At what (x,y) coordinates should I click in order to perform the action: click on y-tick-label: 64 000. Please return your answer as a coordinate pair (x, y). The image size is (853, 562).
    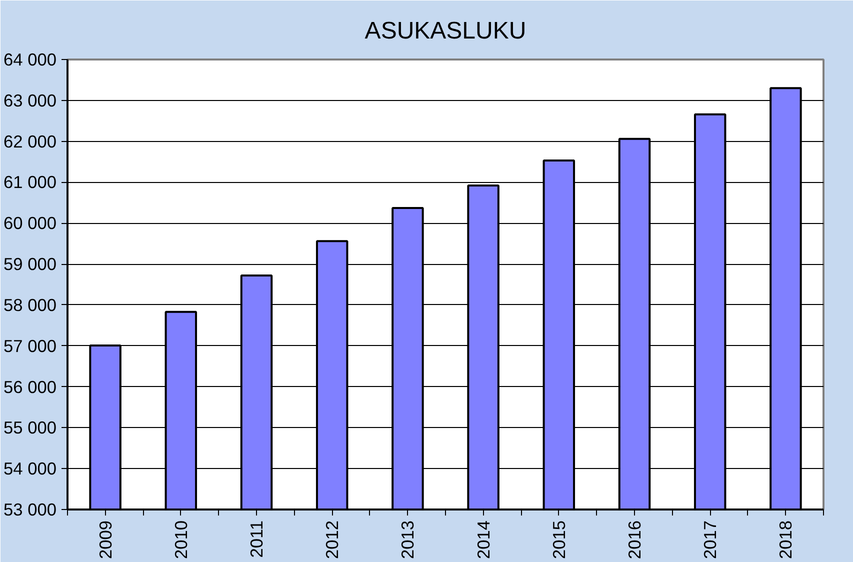
    Looking at the image, I should click on (30, 60).